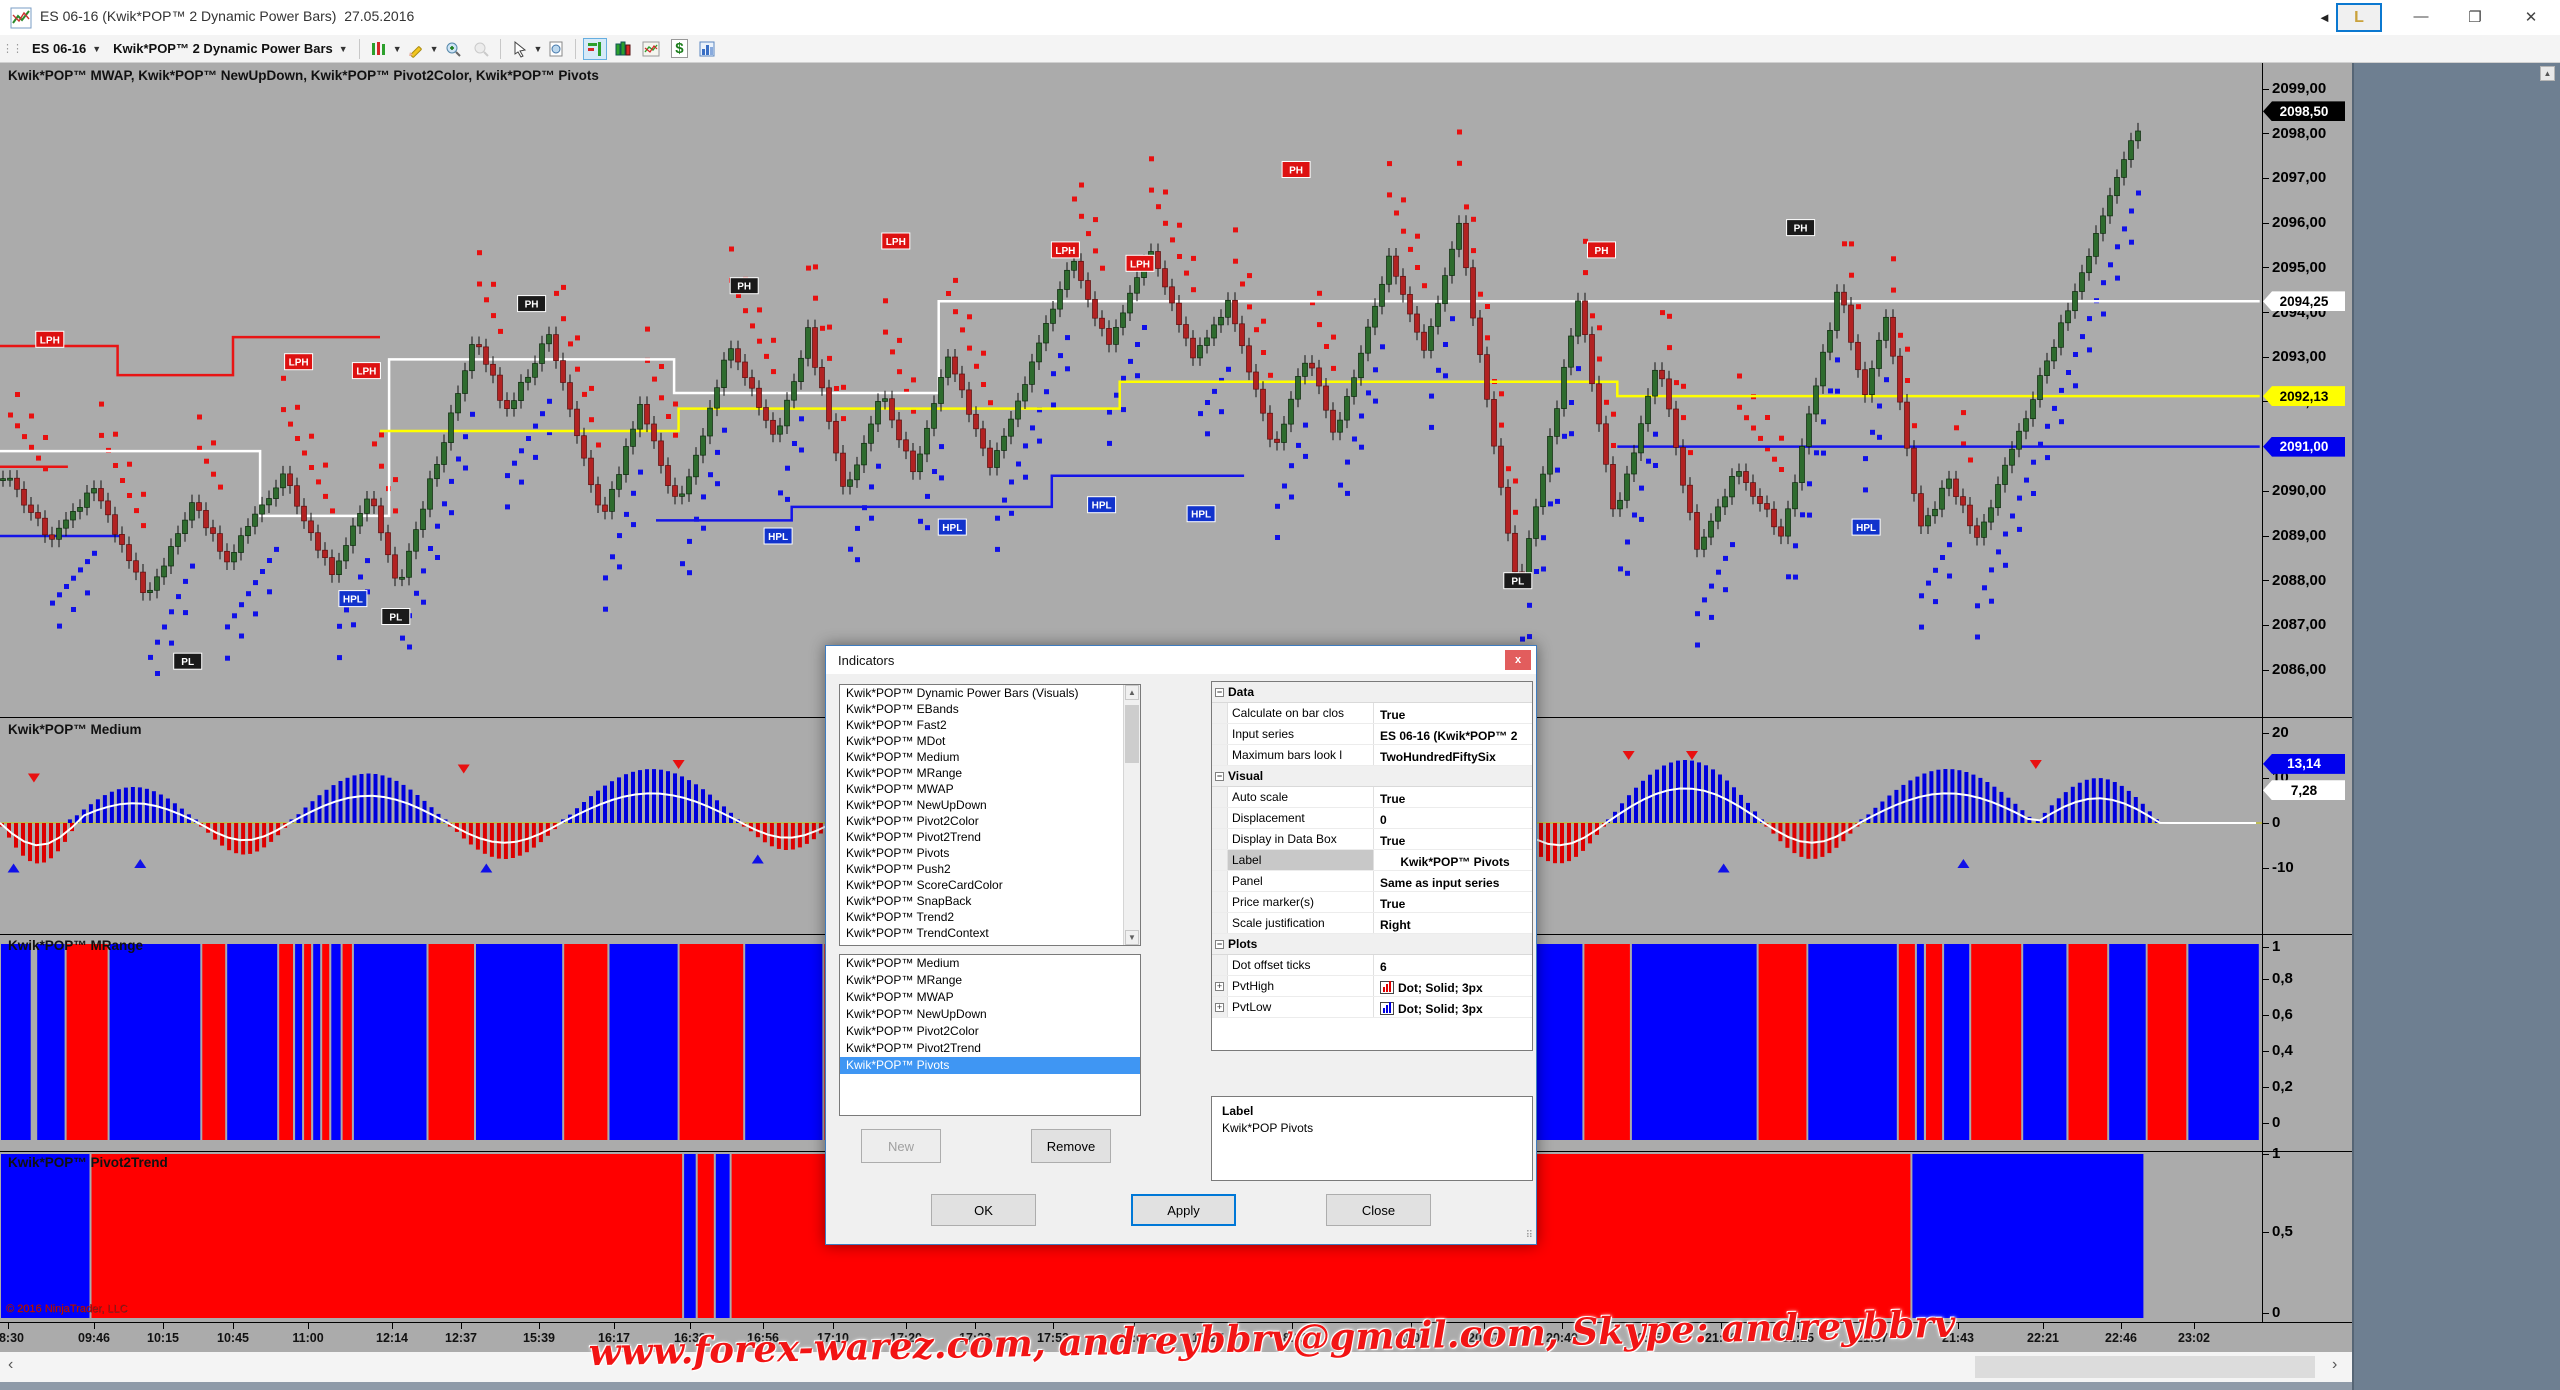 This screenshot has height=1390, width=2560. I want to click on maximize-button: ❐, so click(2475, 17).